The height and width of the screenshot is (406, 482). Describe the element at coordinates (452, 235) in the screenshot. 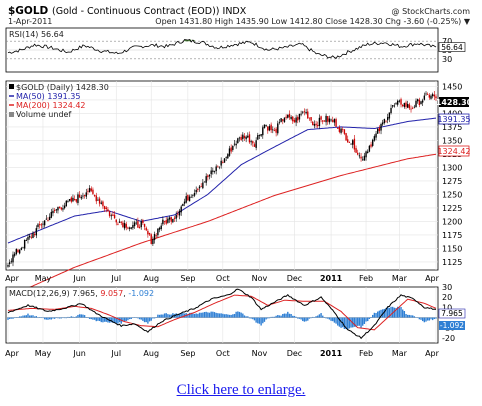

I see `price-tick-label: 1175` at that location.